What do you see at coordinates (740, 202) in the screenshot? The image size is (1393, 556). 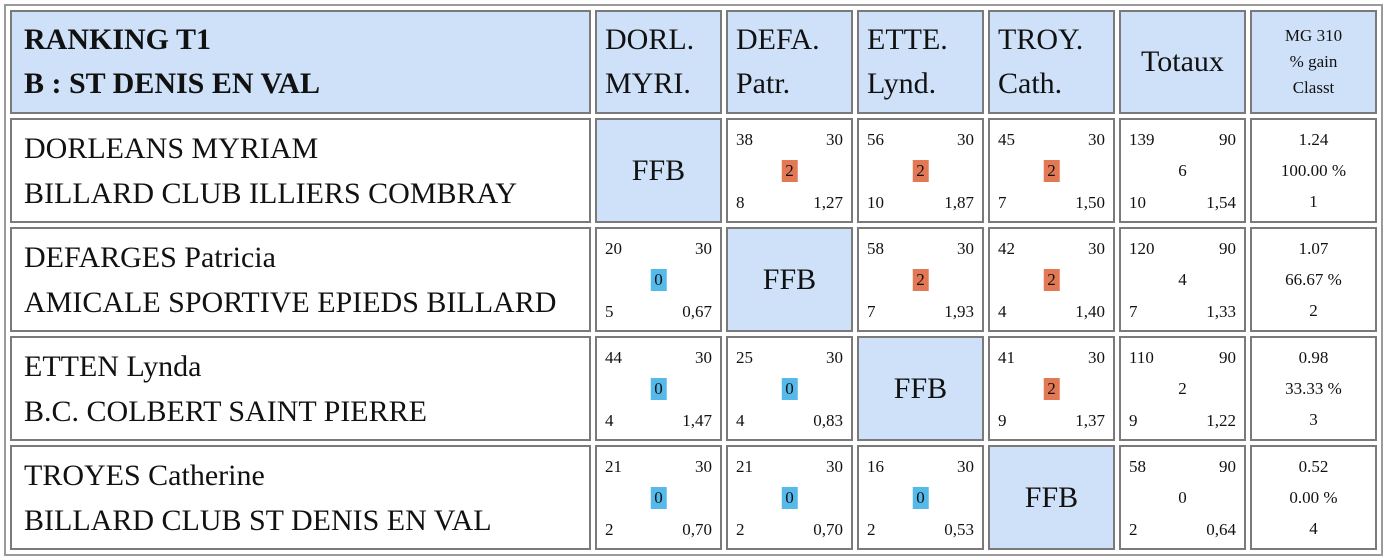 I see `match-innings: 8` at bounding box center [740, 202].